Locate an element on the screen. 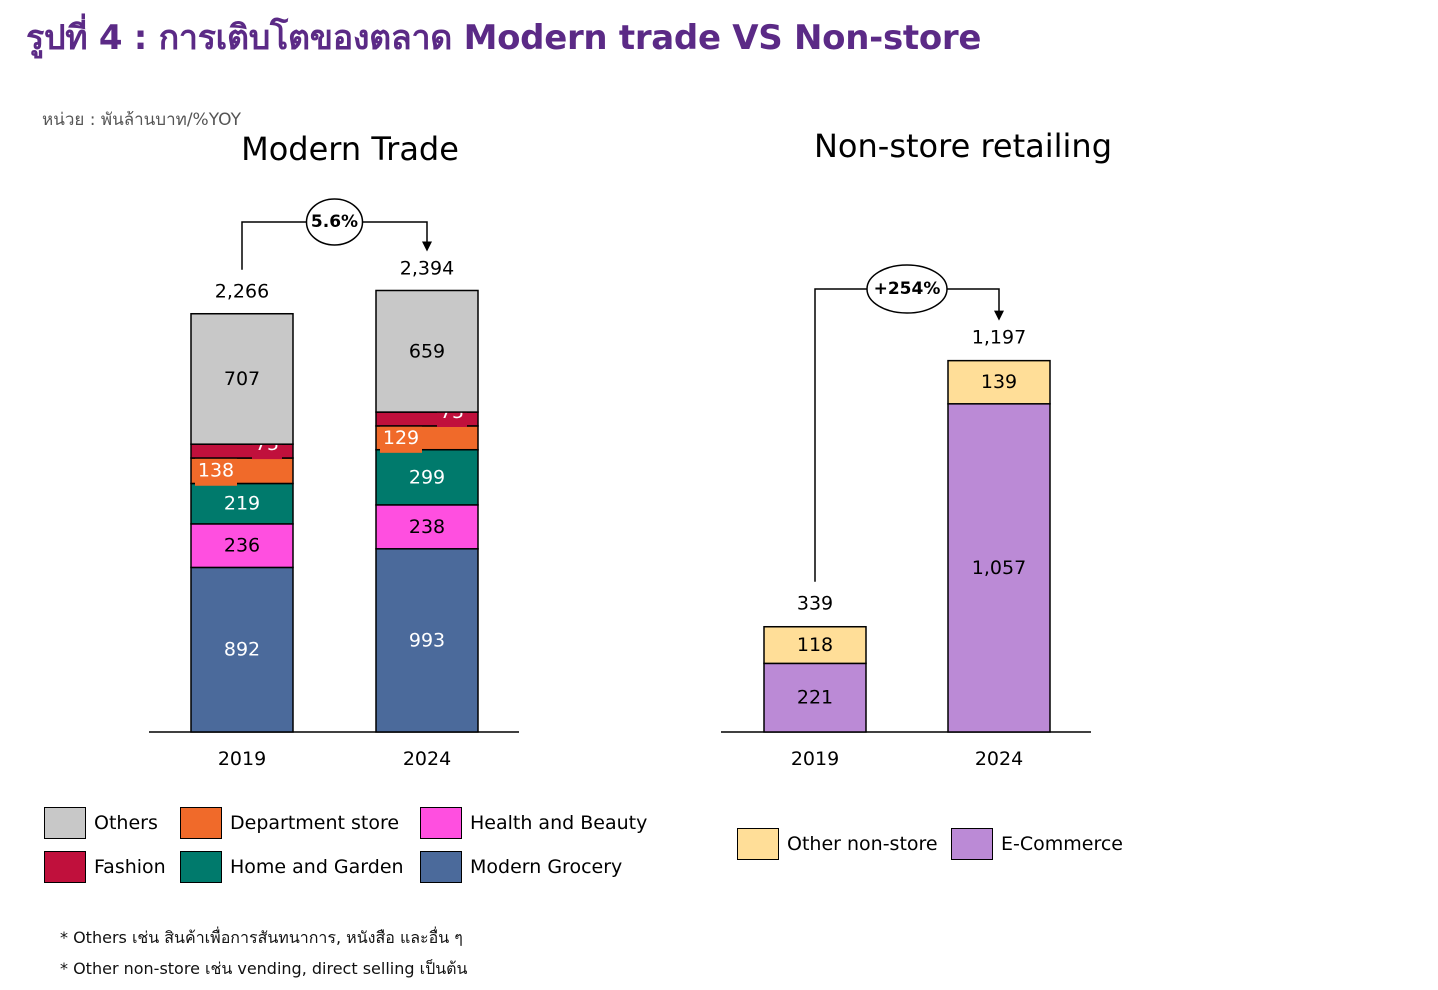 The height and width of the screenshot is (990, 1438). modern-trade-label-department-store-2024: 129 is located at coordinates (401, 438).